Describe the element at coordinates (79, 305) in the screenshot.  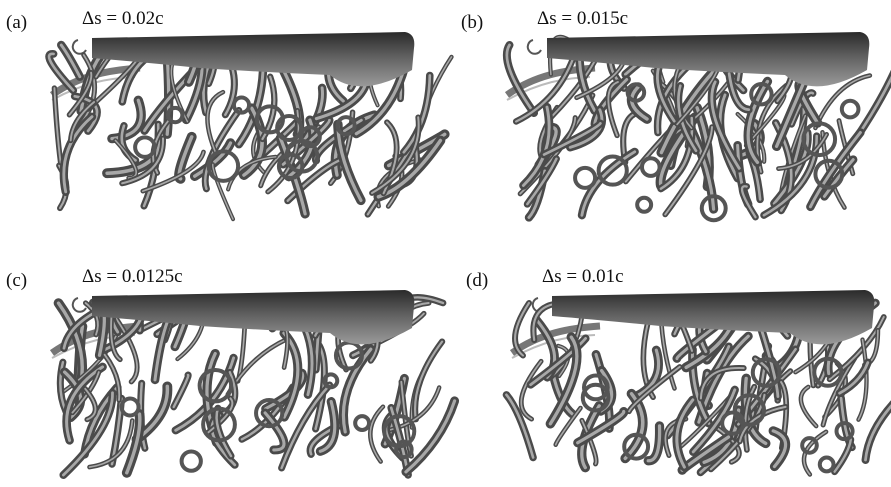
I see `small-ring` at that location.